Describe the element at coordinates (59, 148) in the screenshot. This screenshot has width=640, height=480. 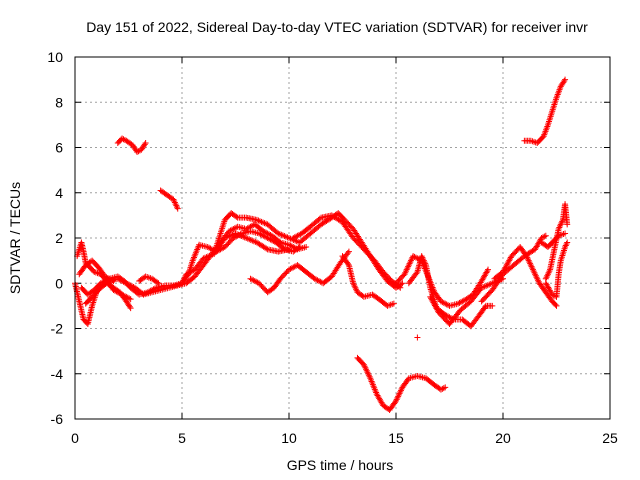
I see `y-tick-label: 6` at that location.